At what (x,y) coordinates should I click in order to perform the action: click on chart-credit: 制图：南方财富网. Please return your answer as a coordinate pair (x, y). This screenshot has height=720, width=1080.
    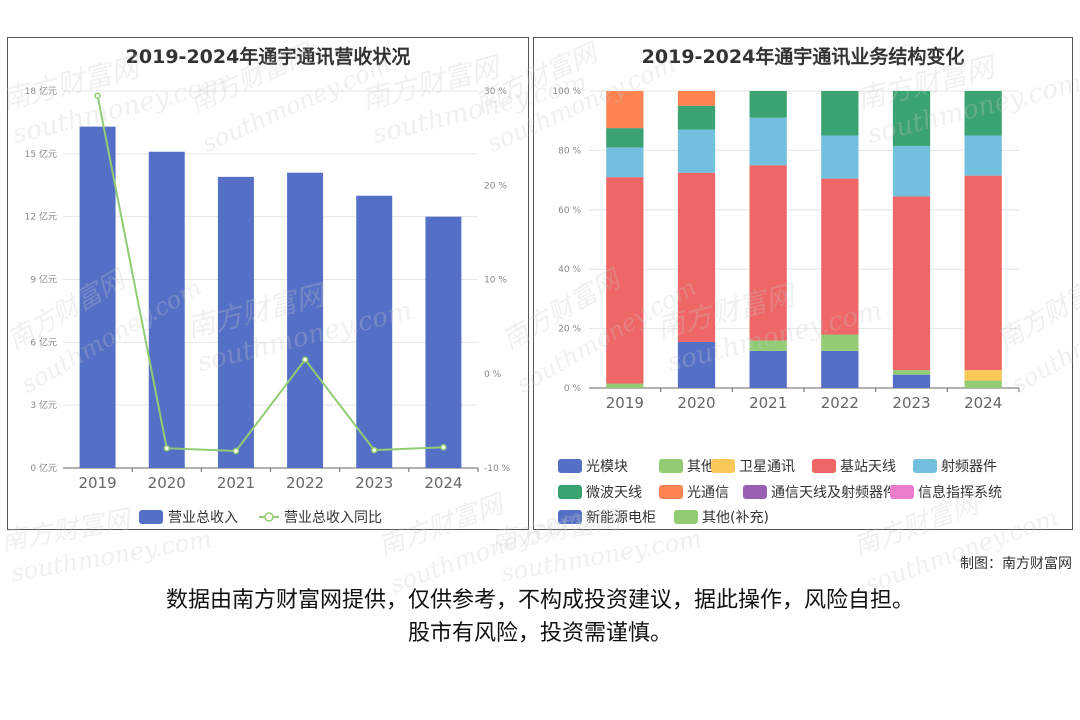
    Looking at the image, I should click on (1016, 564).